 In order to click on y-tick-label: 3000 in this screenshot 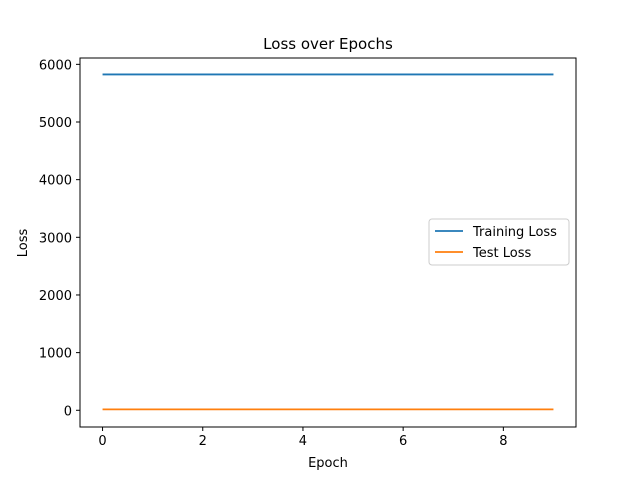, I will do `click(55, 238)`.